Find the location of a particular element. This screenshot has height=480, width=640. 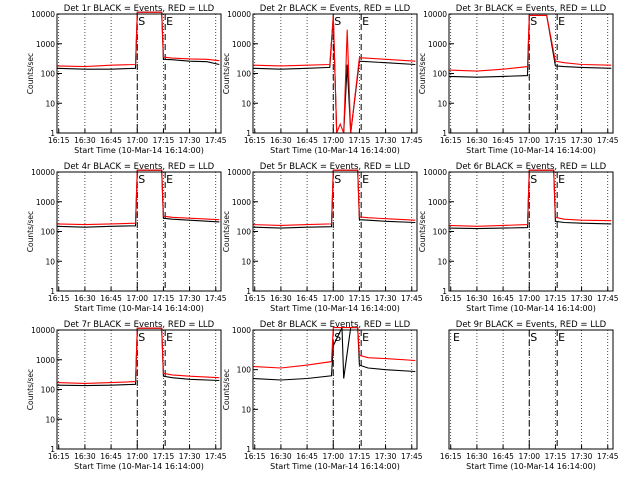

chart-title: Det 7r BLACK = Events, RED = LLD is located at coordinates (139, 325).